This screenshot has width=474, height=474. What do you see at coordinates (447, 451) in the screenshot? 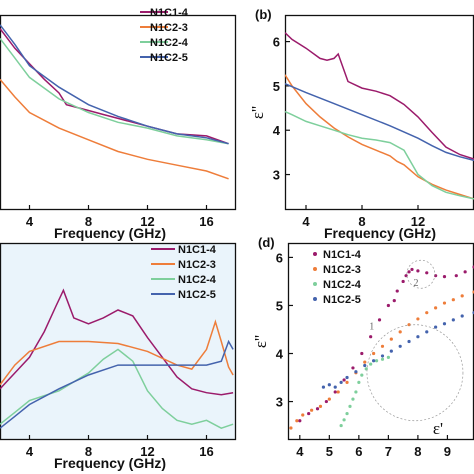
I see `x-tick-label: 9` at bounding box center [447, 451].